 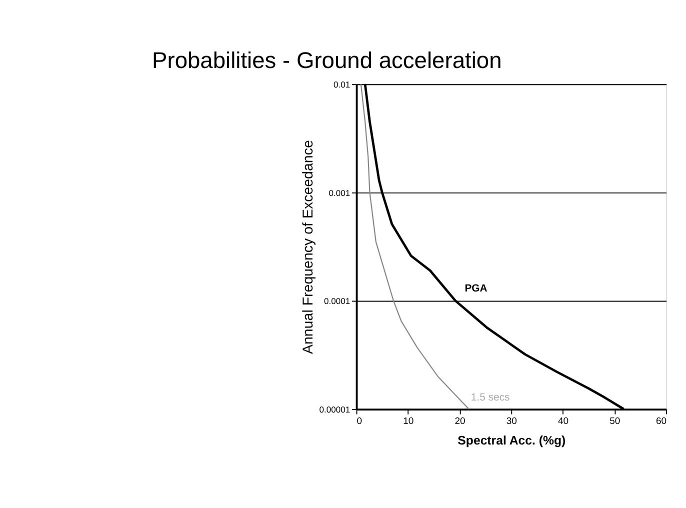 What do you see at coordinates (337, 301) in the screenshot?
I see `y-tick-label: 0.0001` at bounding box center [337, 301].